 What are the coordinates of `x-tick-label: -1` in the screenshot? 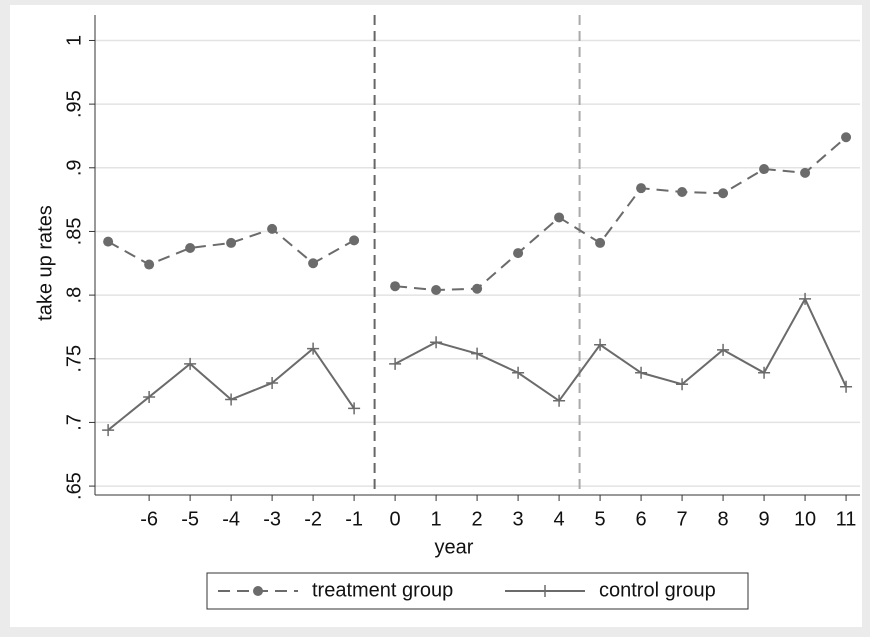 It's located at (354, 519).